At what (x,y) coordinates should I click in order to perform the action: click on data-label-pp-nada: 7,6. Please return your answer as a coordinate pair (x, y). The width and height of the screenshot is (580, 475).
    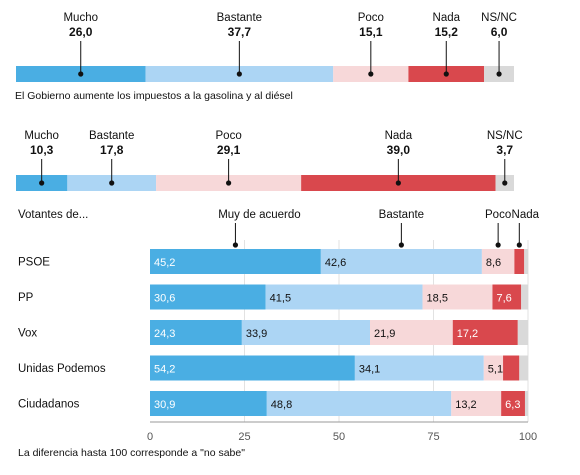
    Looking at the image, I should click on (503, 299).